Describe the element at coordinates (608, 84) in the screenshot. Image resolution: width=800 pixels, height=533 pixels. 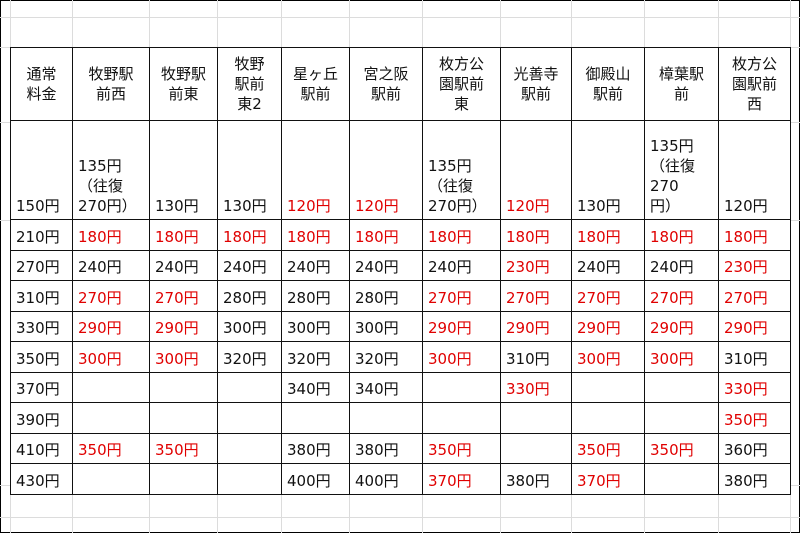
I see `header-cell: 御殿山 駅前` at that location.